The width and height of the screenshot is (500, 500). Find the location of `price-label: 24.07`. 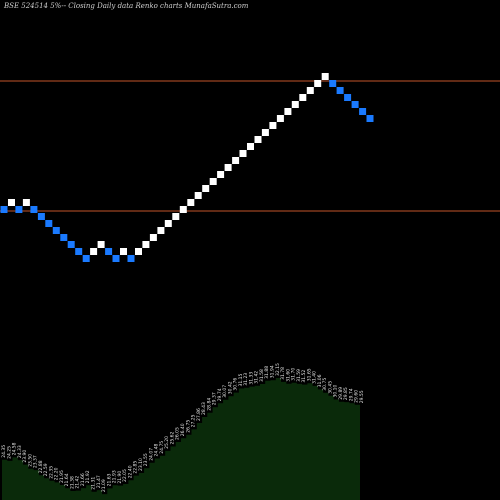

price-label: 24.07 is located at coordinates (151, 454).